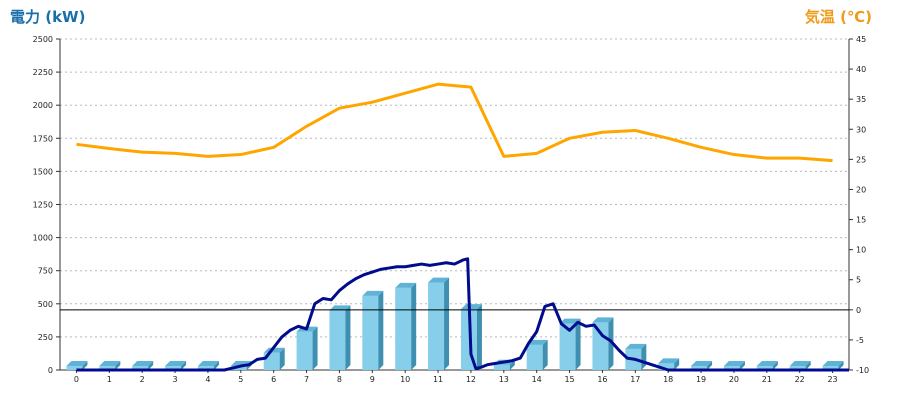 The width and height of the screenshot is (900, 400). Describe the element at coordinates (767, 379) in the screenshot. I see `x-tick-label: 21` at that location.